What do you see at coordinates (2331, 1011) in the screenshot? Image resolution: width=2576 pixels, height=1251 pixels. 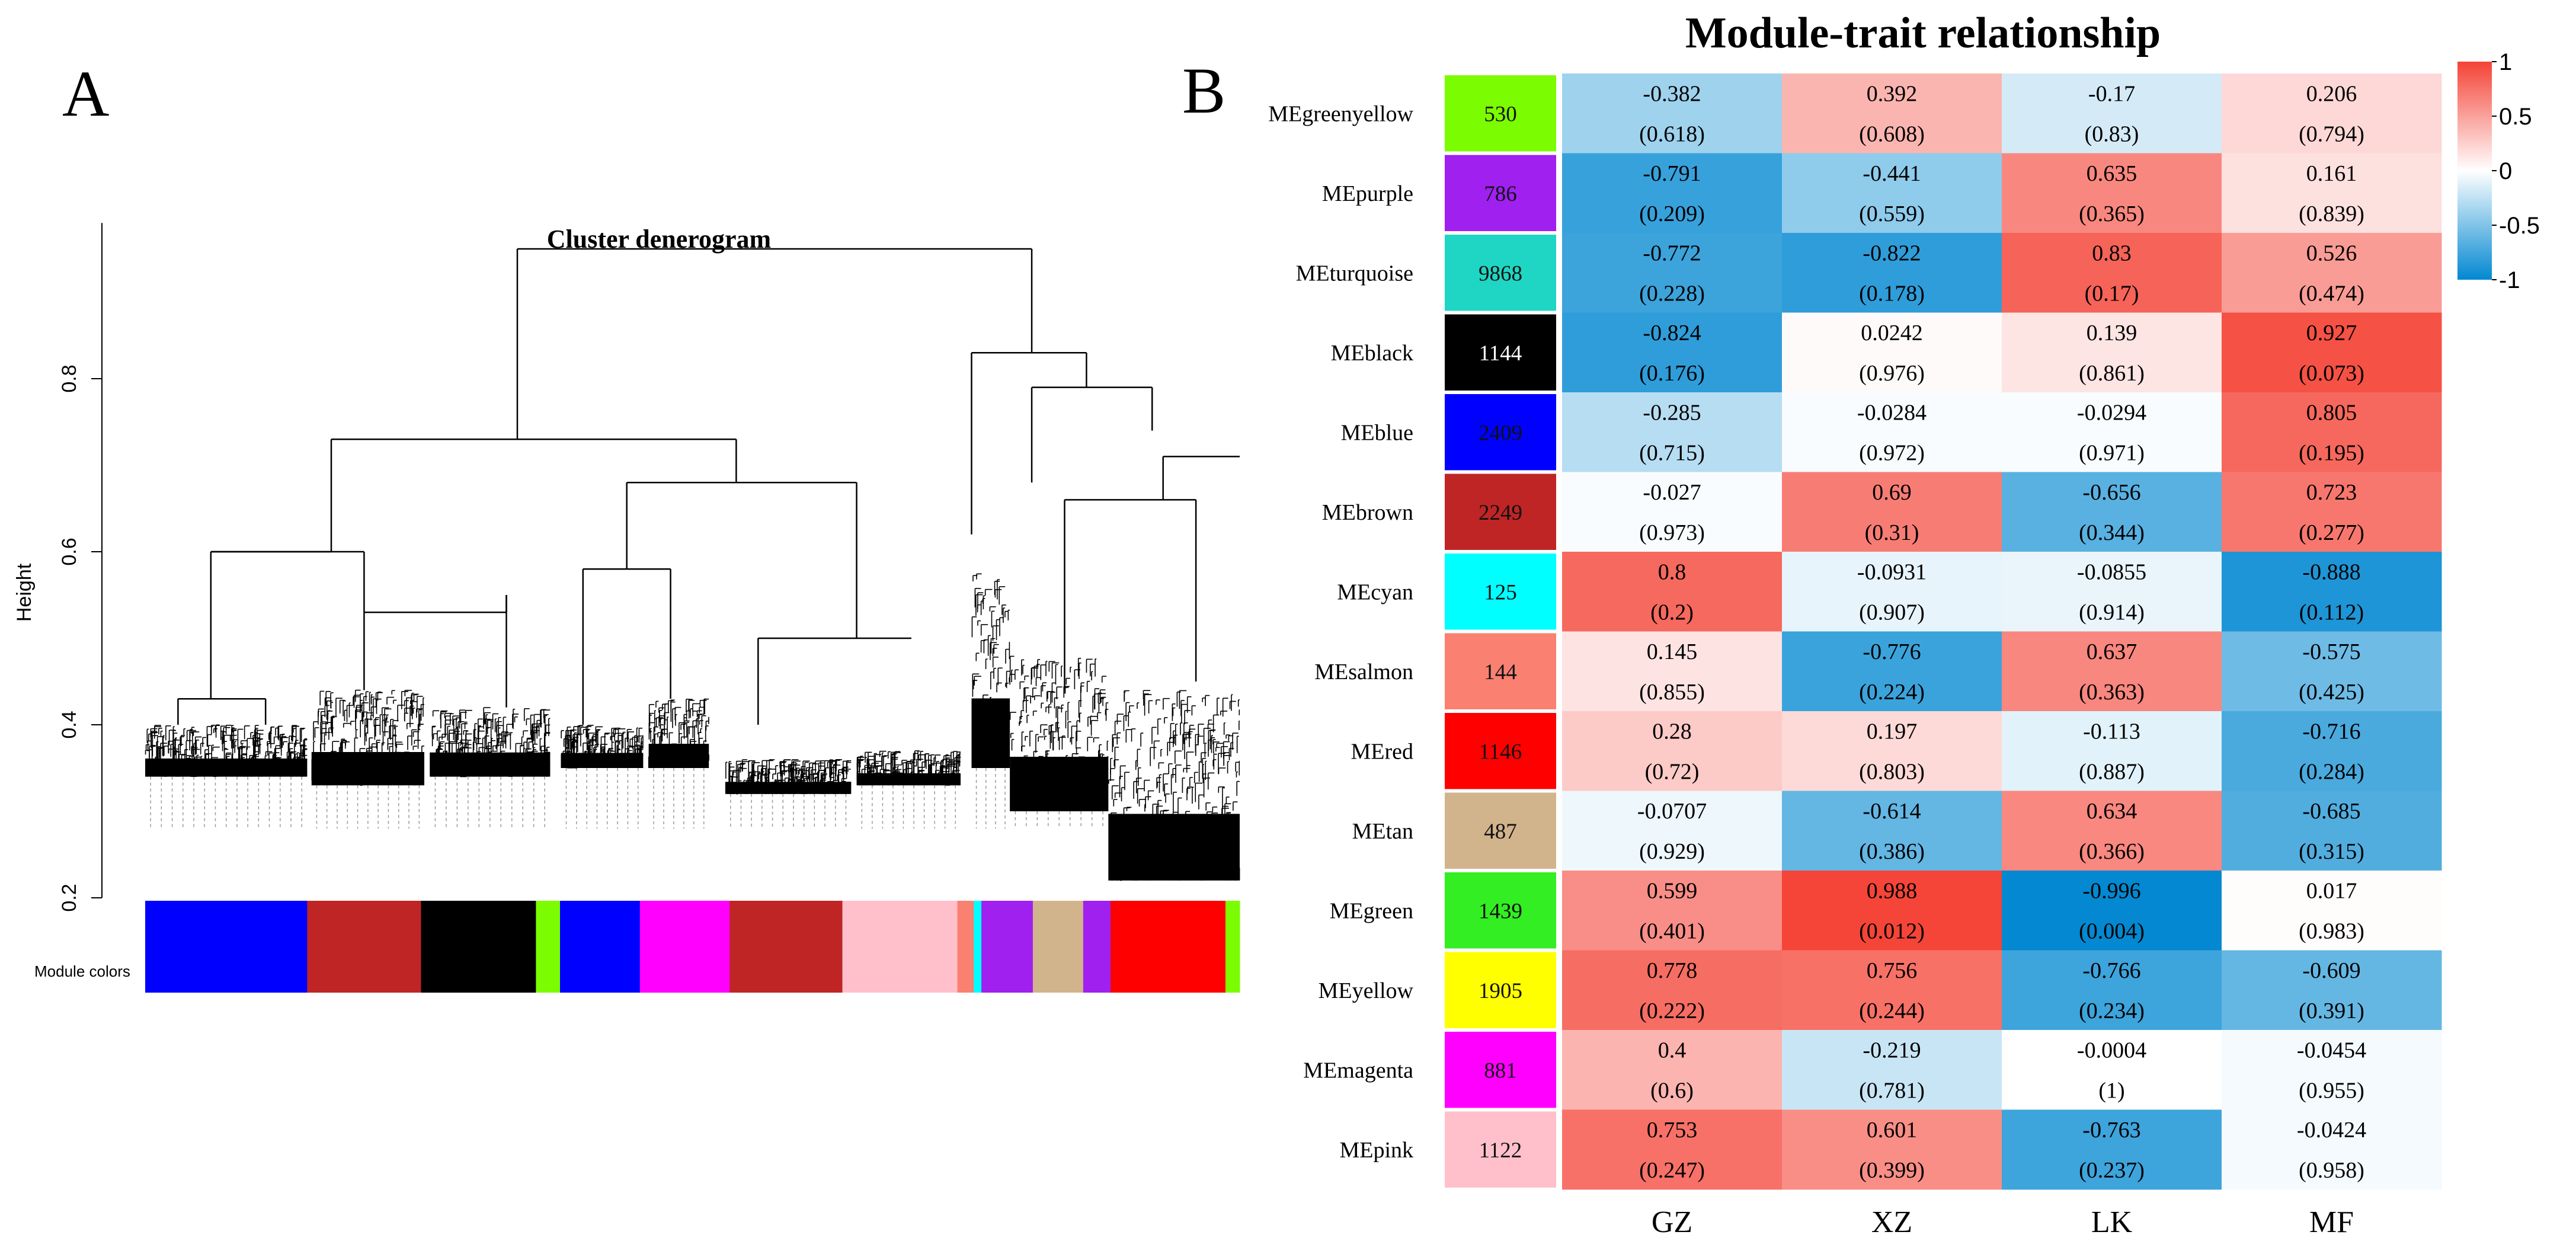 I see `cell-pvalue: (0.391)` at bounding box center [2331, 1011].